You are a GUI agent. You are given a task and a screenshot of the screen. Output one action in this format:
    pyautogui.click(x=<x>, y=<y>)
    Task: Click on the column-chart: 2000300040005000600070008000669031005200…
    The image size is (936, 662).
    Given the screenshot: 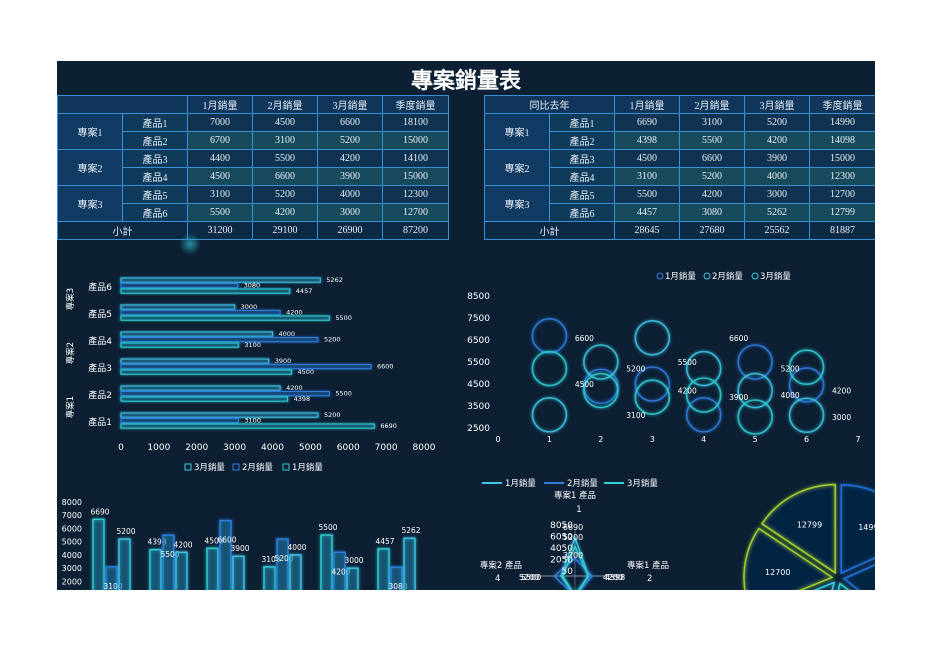 What is the action you would take?
    pyautogui.click(x=241, y=544)
    